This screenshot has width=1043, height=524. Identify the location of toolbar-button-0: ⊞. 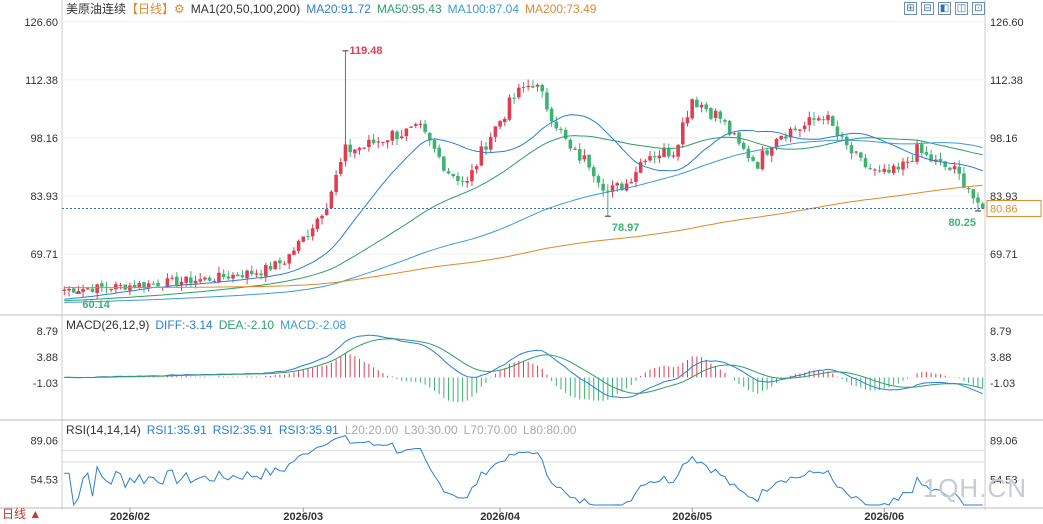
(910, 8).